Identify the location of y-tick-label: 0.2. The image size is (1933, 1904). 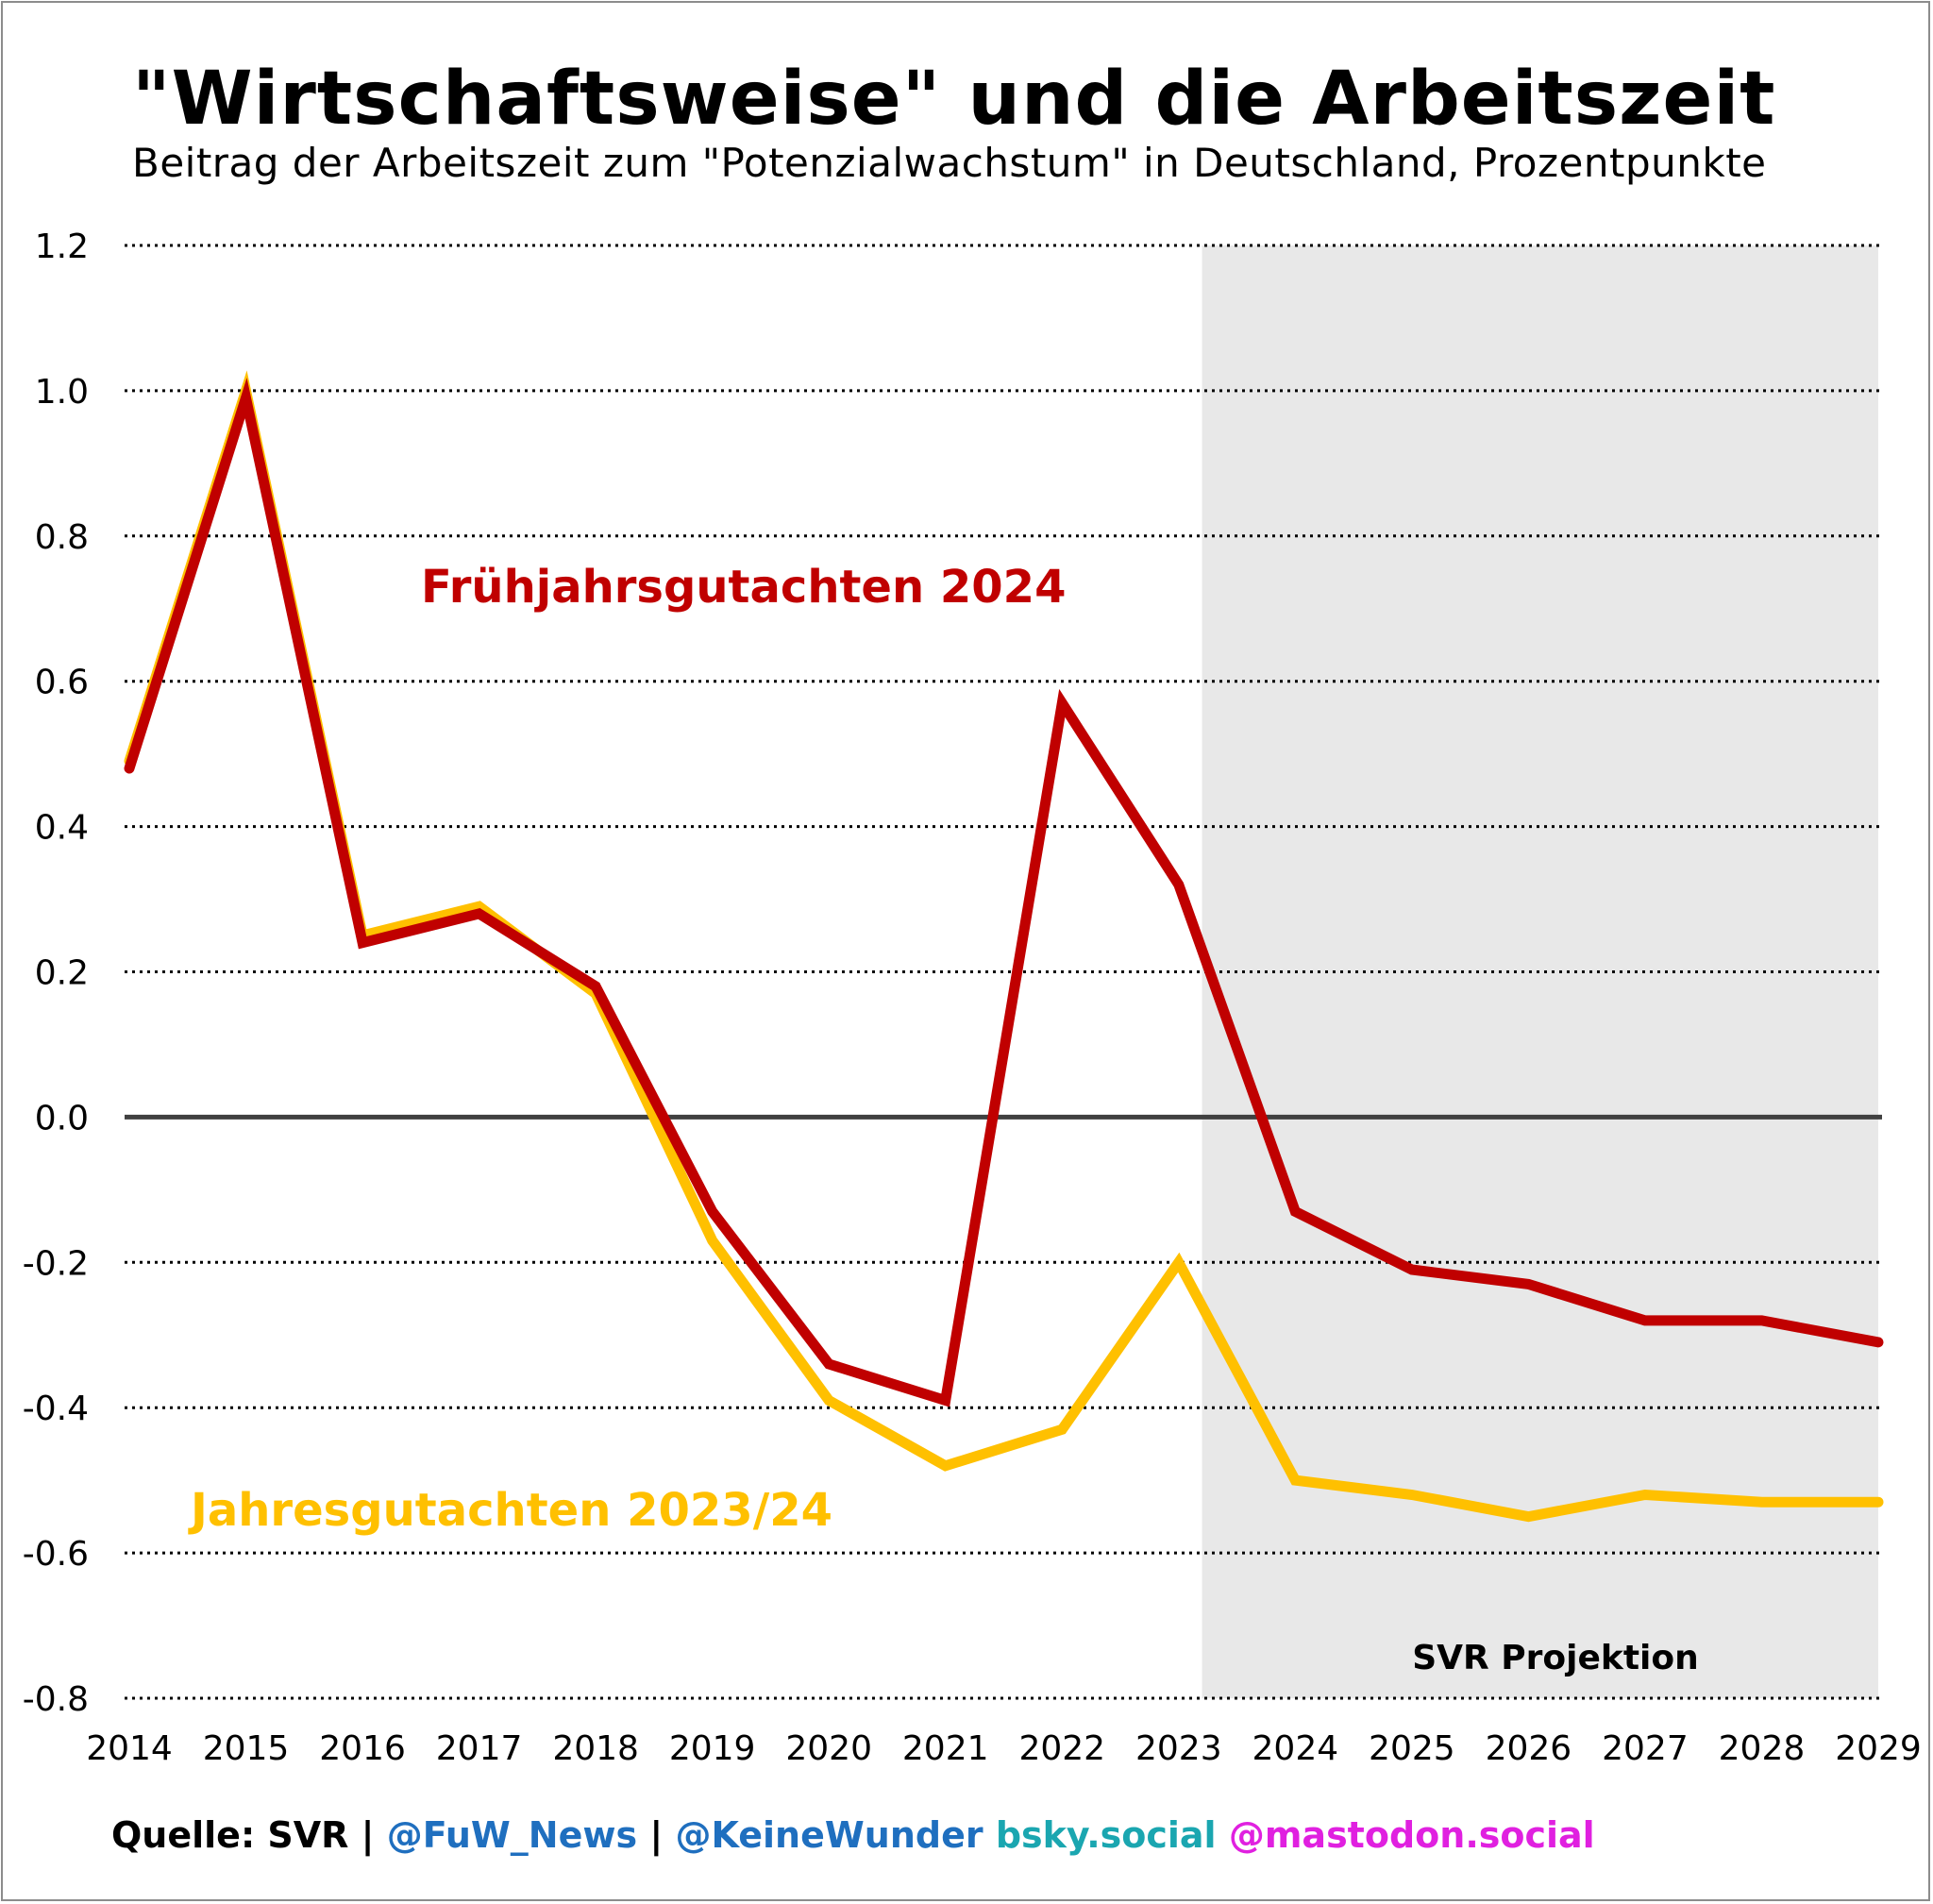
(62, 973).